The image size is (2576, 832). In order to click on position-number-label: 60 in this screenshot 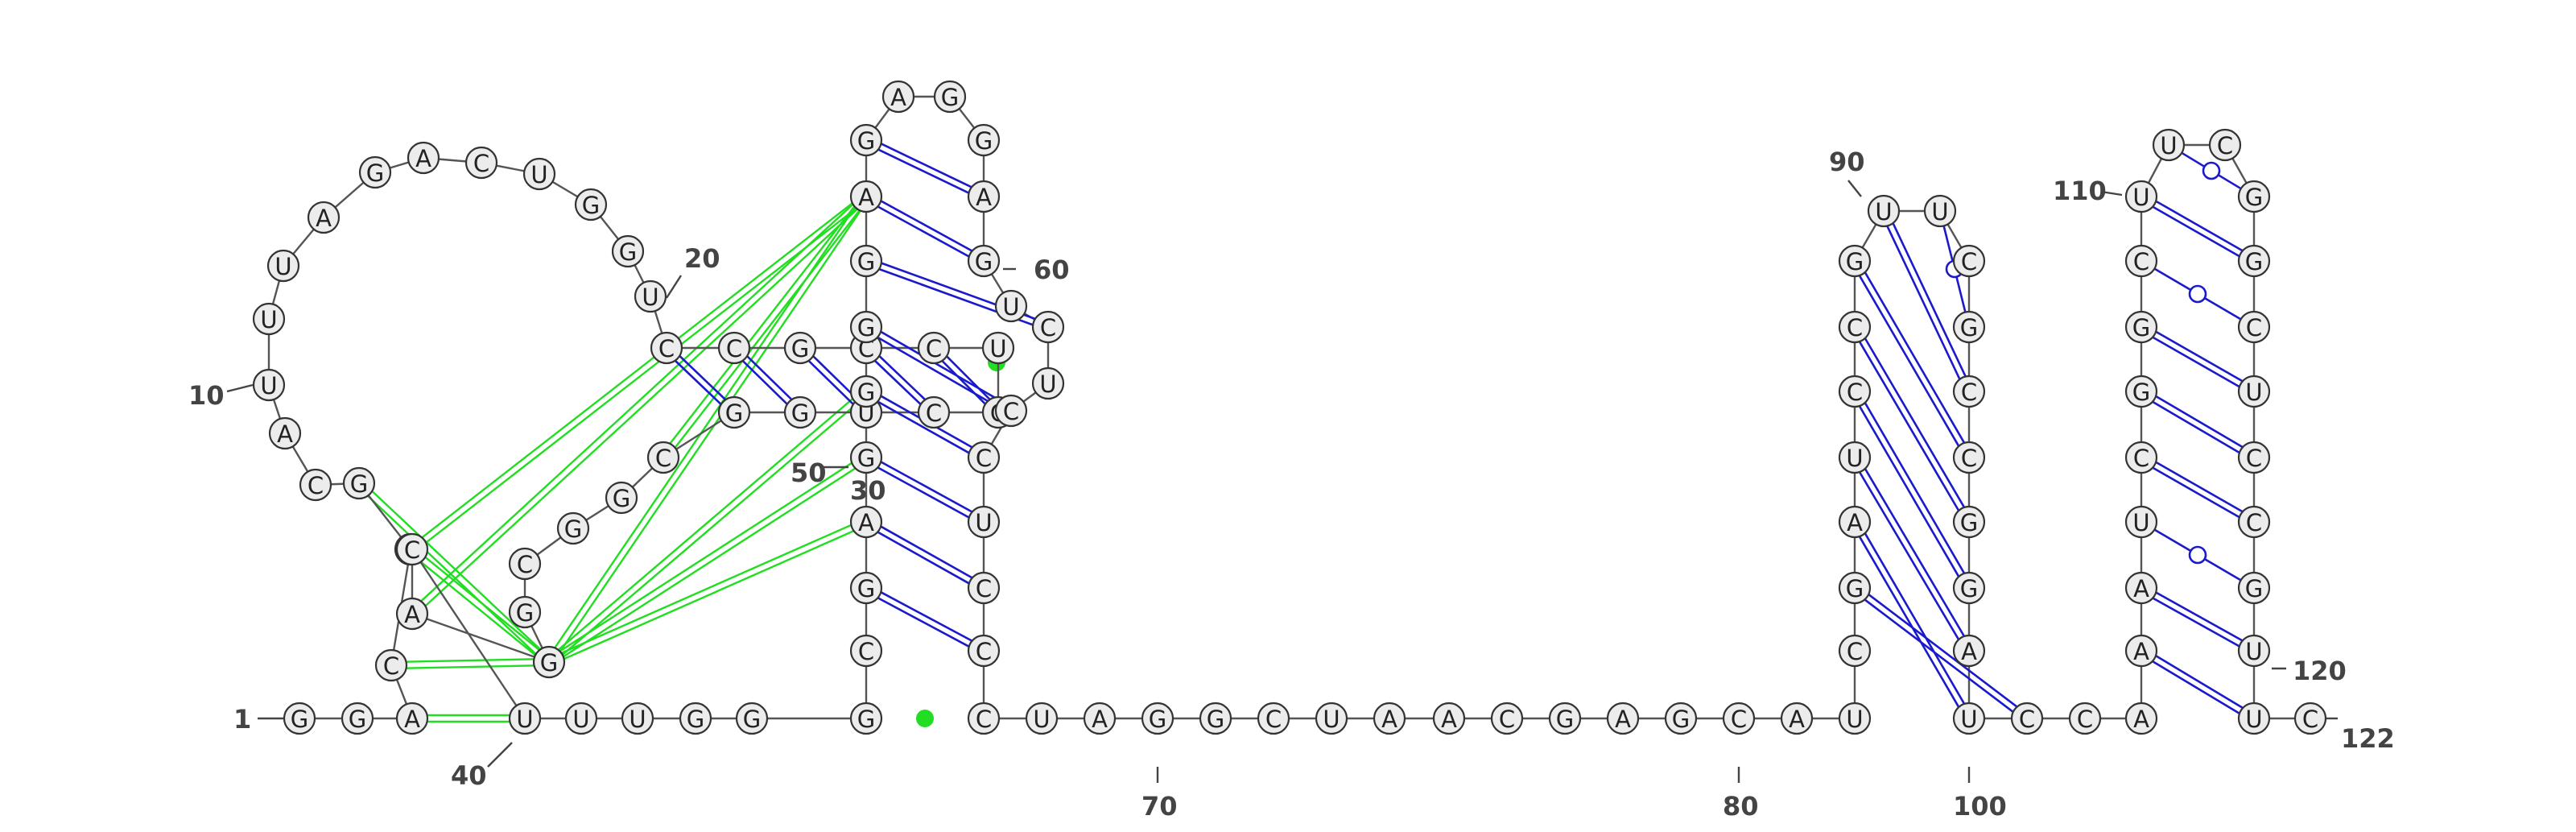, I will do `click(1052, 270)`.